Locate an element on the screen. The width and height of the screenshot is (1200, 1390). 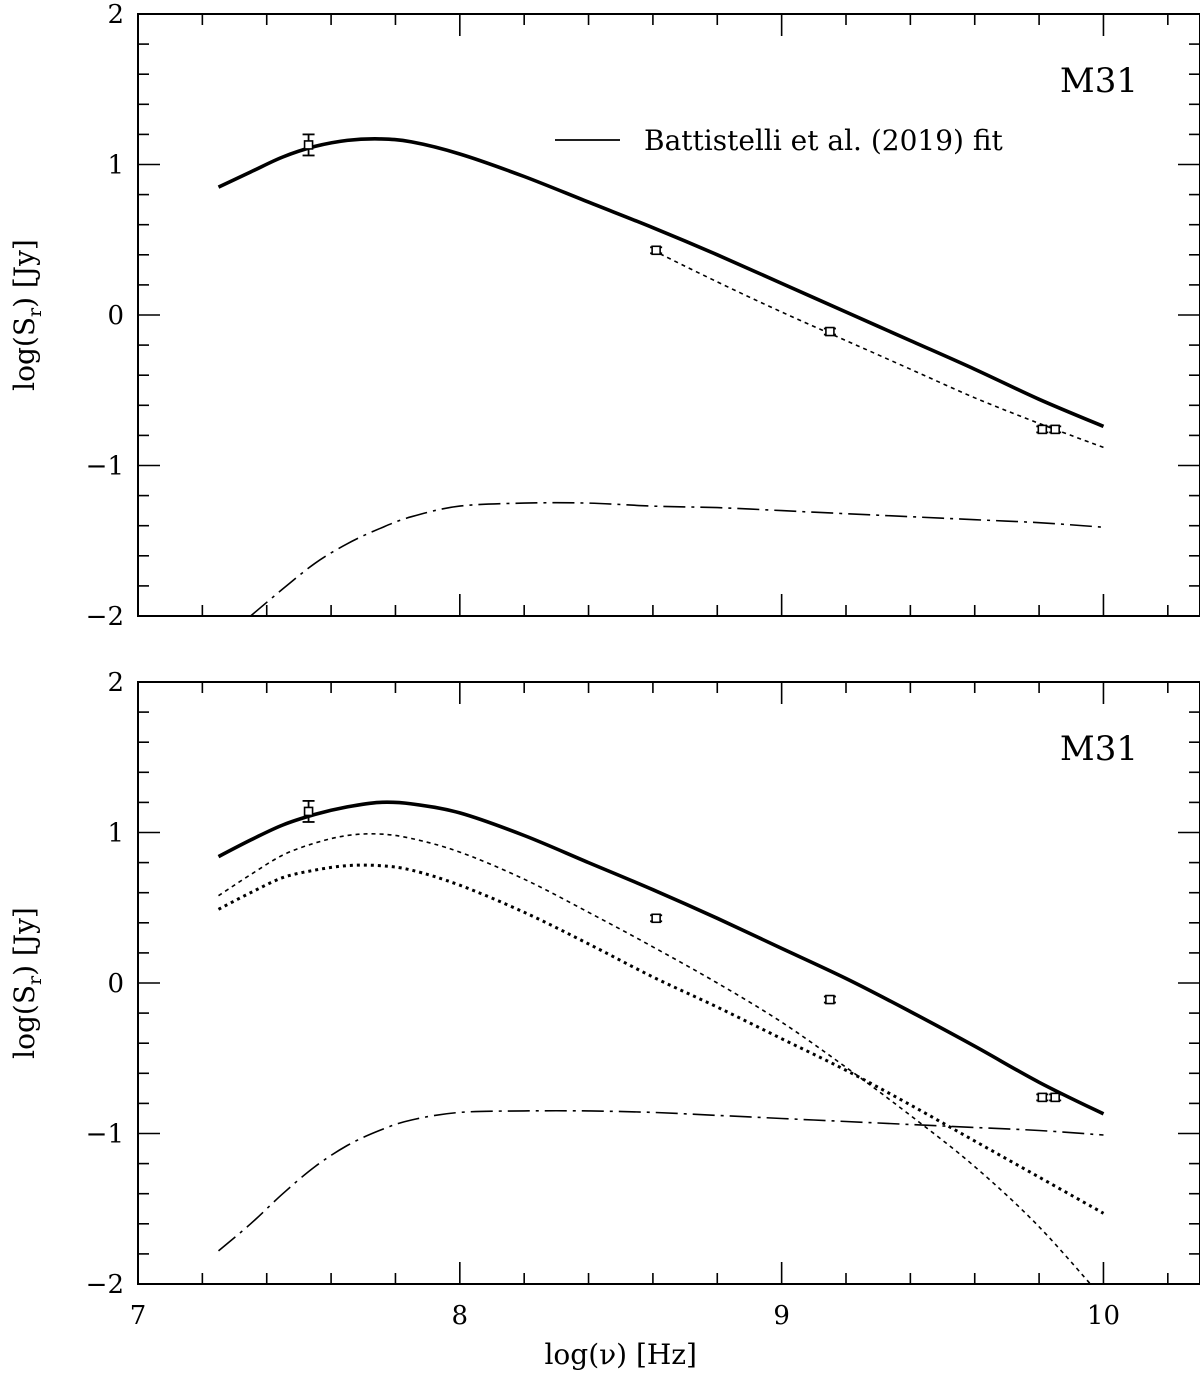
x-axis-title: log(ν) [Hz] is located at coordinates (620, 1354).